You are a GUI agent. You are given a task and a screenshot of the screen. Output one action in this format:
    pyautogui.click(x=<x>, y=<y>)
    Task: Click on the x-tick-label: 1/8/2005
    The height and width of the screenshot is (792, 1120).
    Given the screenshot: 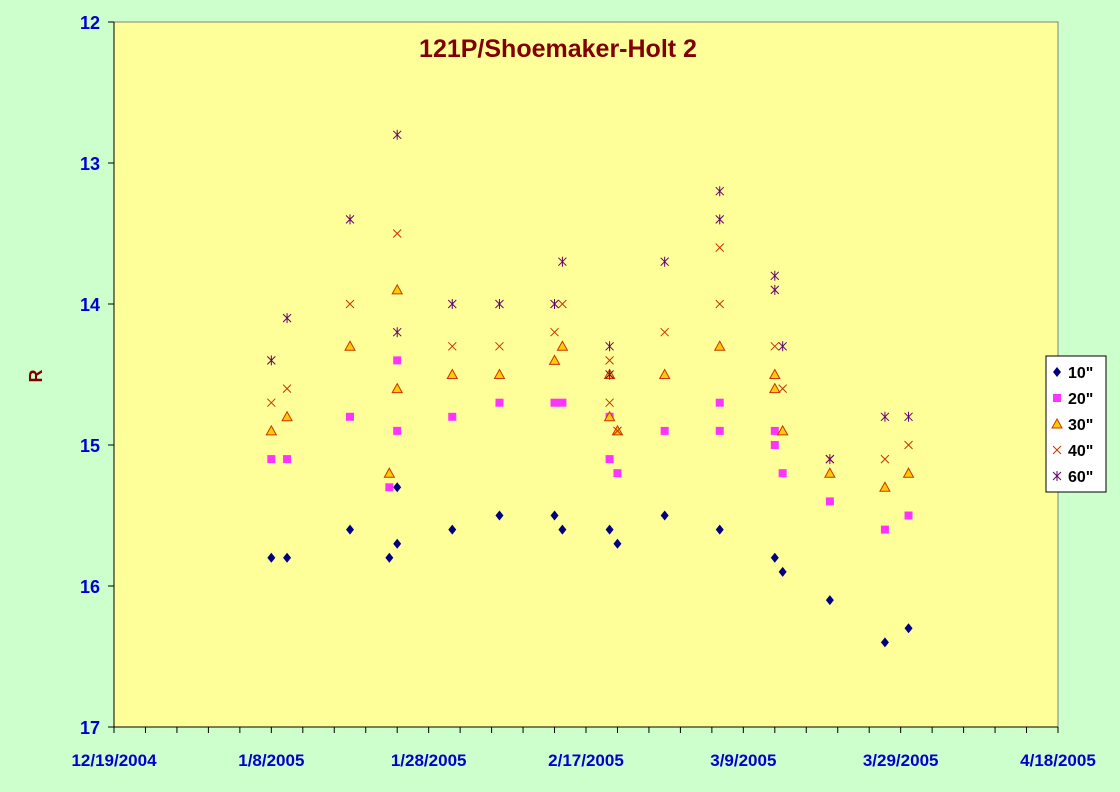 What is the action you would take?
    pyautogui.click(x=271, y=760)
    